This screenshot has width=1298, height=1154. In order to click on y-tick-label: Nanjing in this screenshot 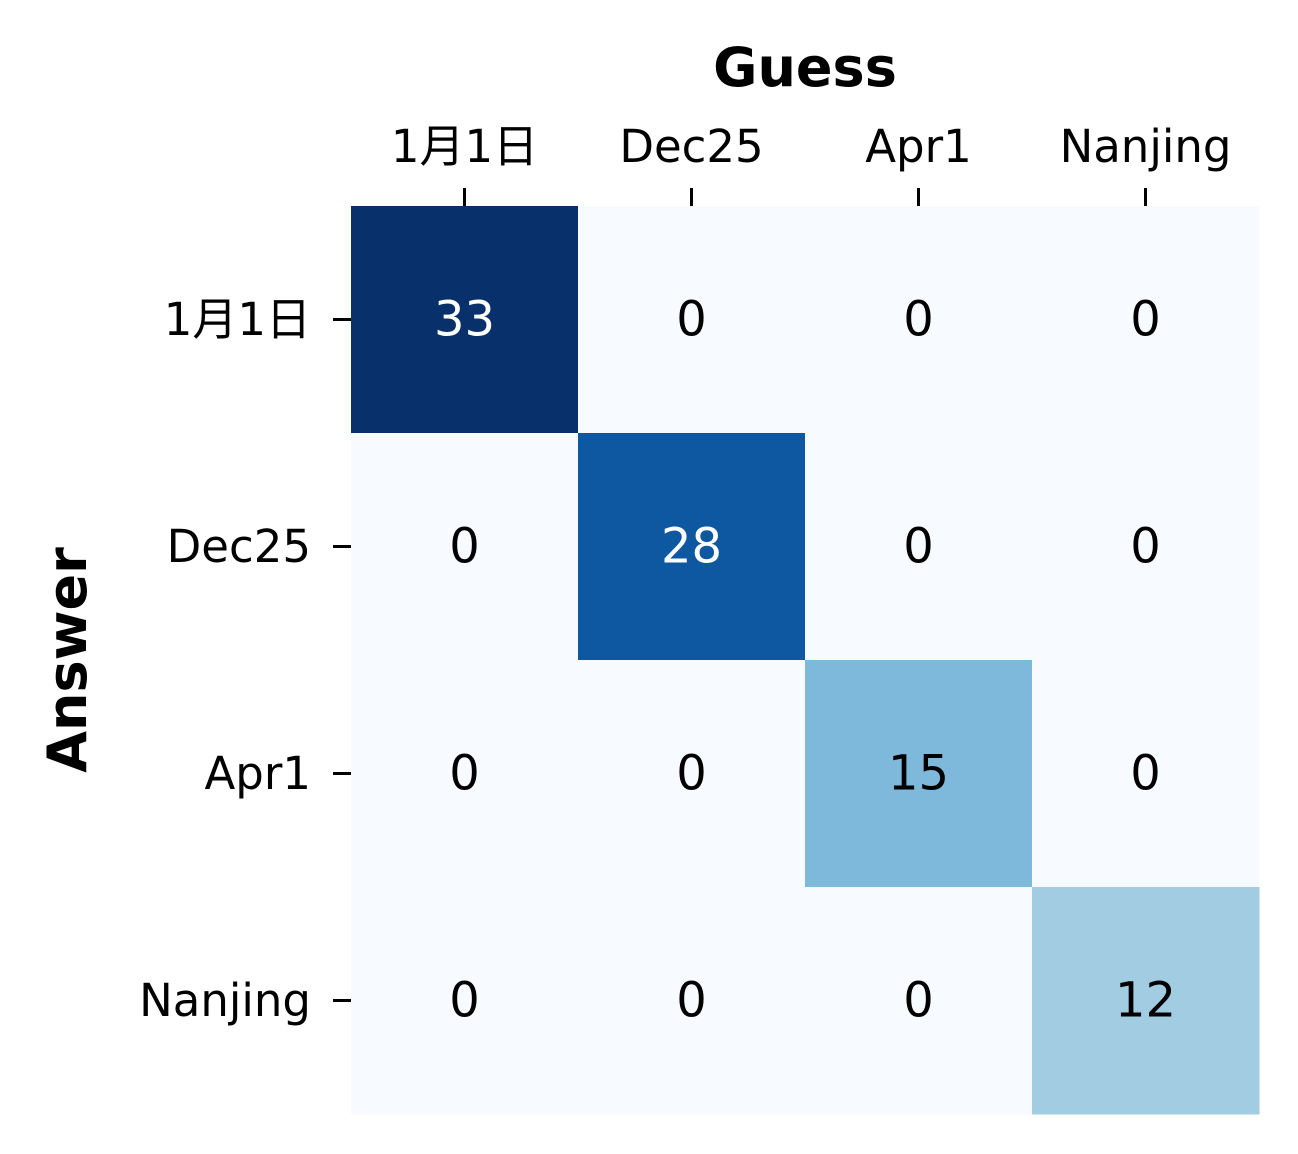, I will do `click(225, 1000)`.